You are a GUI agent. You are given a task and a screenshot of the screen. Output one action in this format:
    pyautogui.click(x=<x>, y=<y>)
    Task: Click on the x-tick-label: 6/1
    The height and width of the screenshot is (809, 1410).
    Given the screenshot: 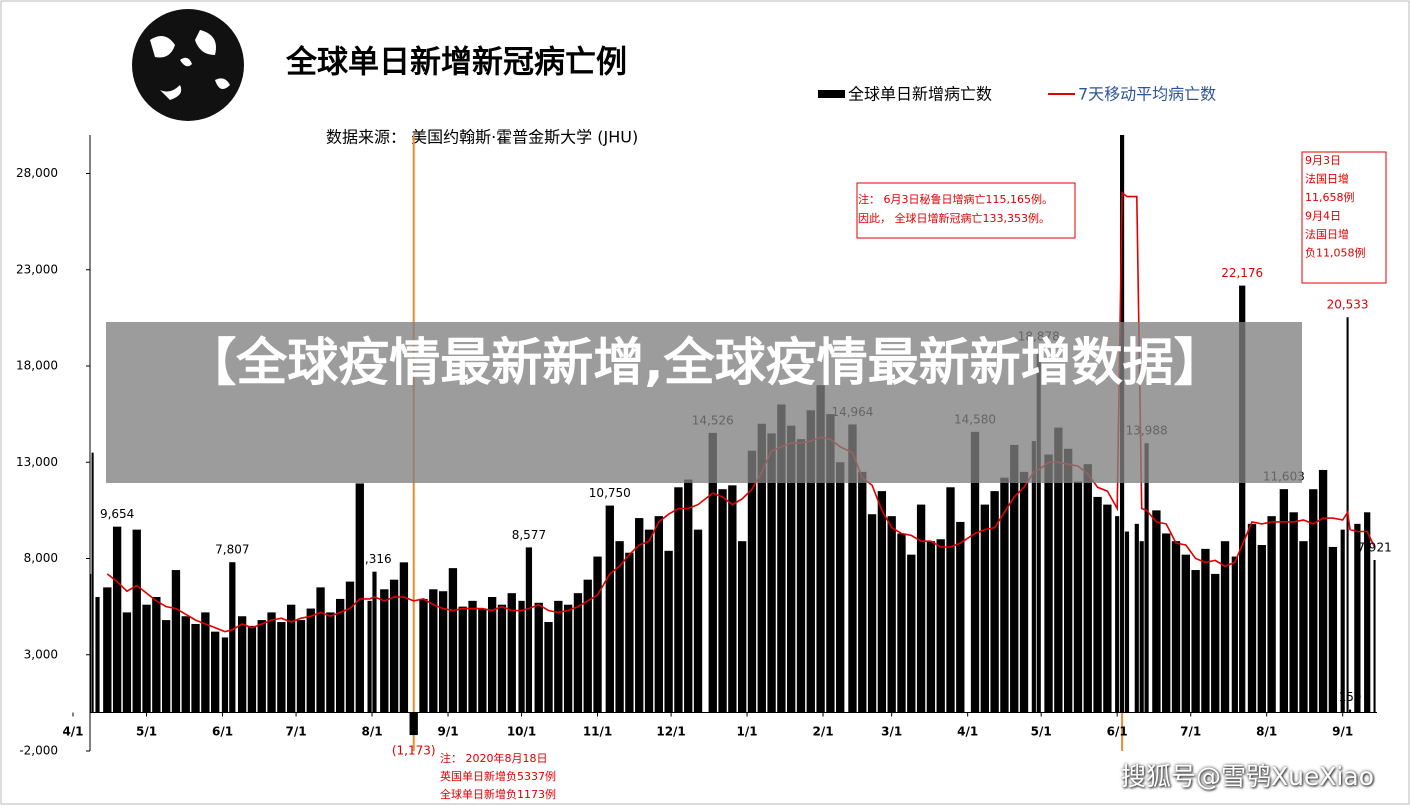 What is the action you would take?
    pyautogui.click(x=222, y=732)
    